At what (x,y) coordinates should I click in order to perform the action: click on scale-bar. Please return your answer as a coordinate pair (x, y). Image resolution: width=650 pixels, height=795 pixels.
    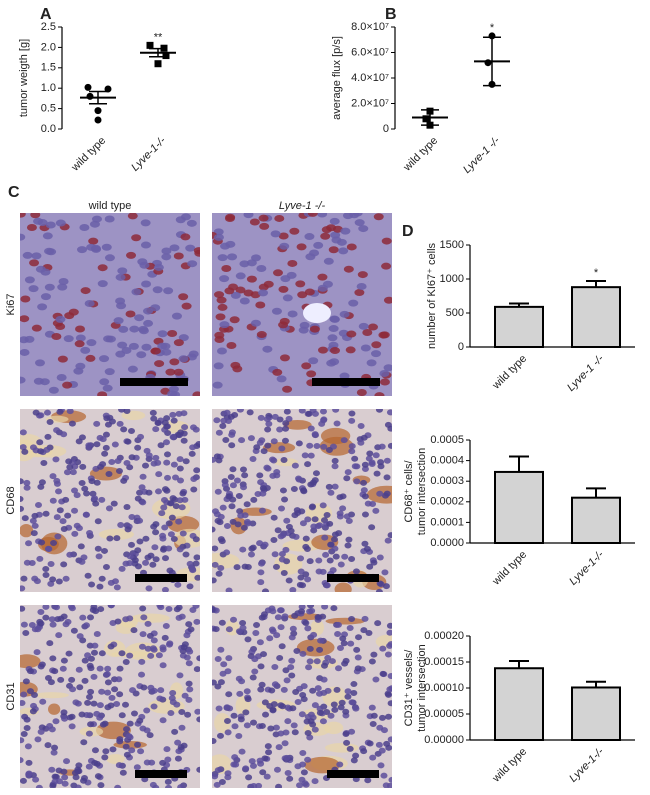
    Looking at the image, I should click on (346, 382).